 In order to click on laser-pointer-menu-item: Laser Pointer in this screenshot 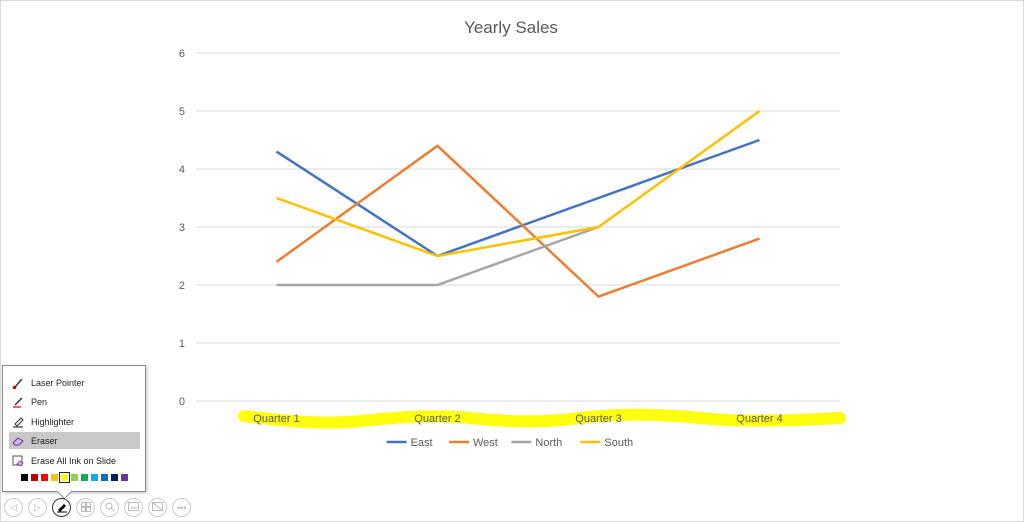, I will do `click(74, 382)`.